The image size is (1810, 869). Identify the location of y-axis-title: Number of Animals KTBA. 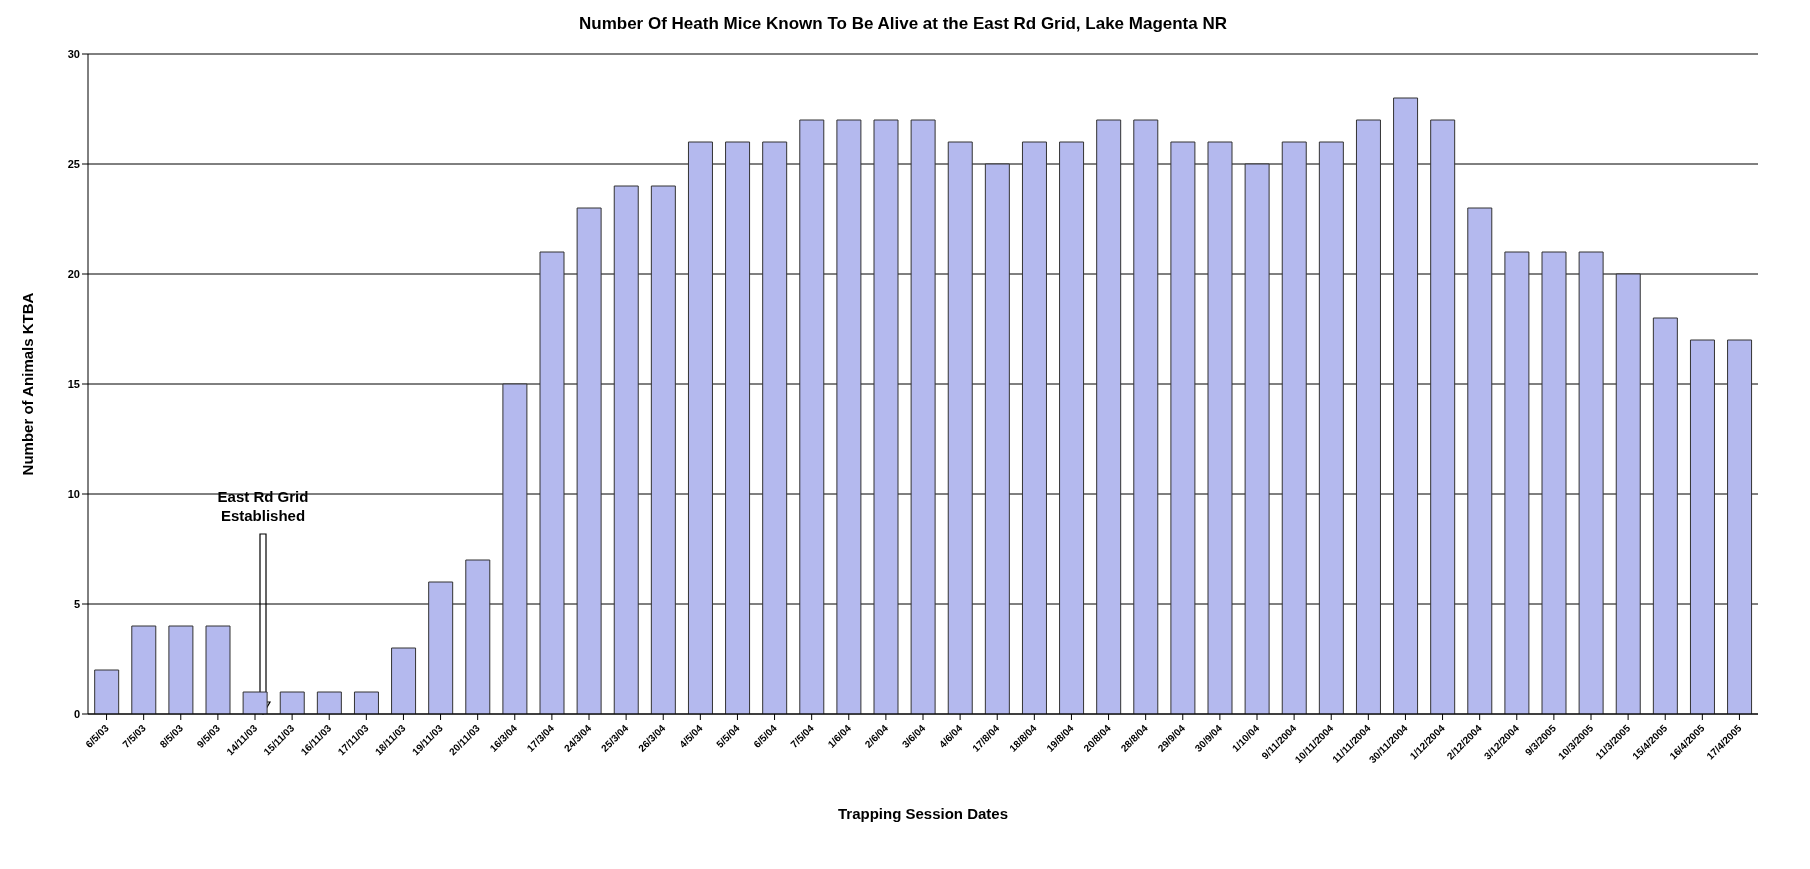
(28, 384).